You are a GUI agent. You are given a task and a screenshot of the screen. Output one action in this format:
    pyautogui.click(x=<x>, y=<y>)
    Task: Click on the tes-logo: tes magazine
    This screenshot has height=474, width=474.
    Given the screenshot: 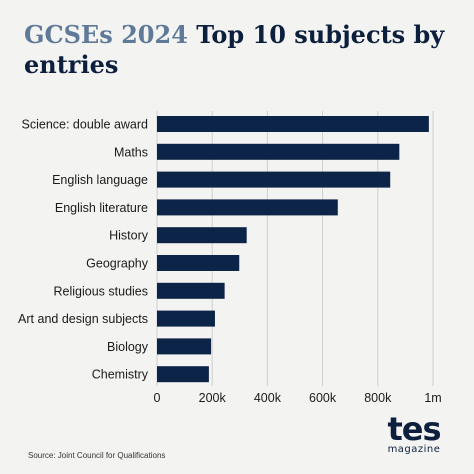 What is the action you would take?
    pyautogui.click(x=414, y=433)
    